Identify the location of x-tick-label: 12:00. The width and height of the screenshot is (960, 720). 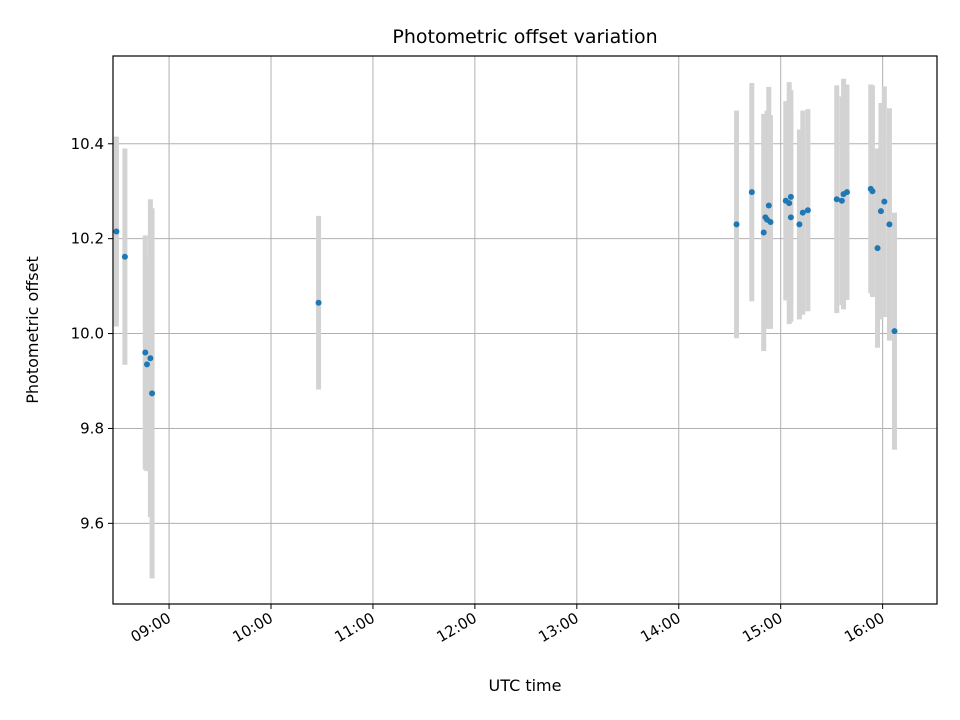
(456, 627).